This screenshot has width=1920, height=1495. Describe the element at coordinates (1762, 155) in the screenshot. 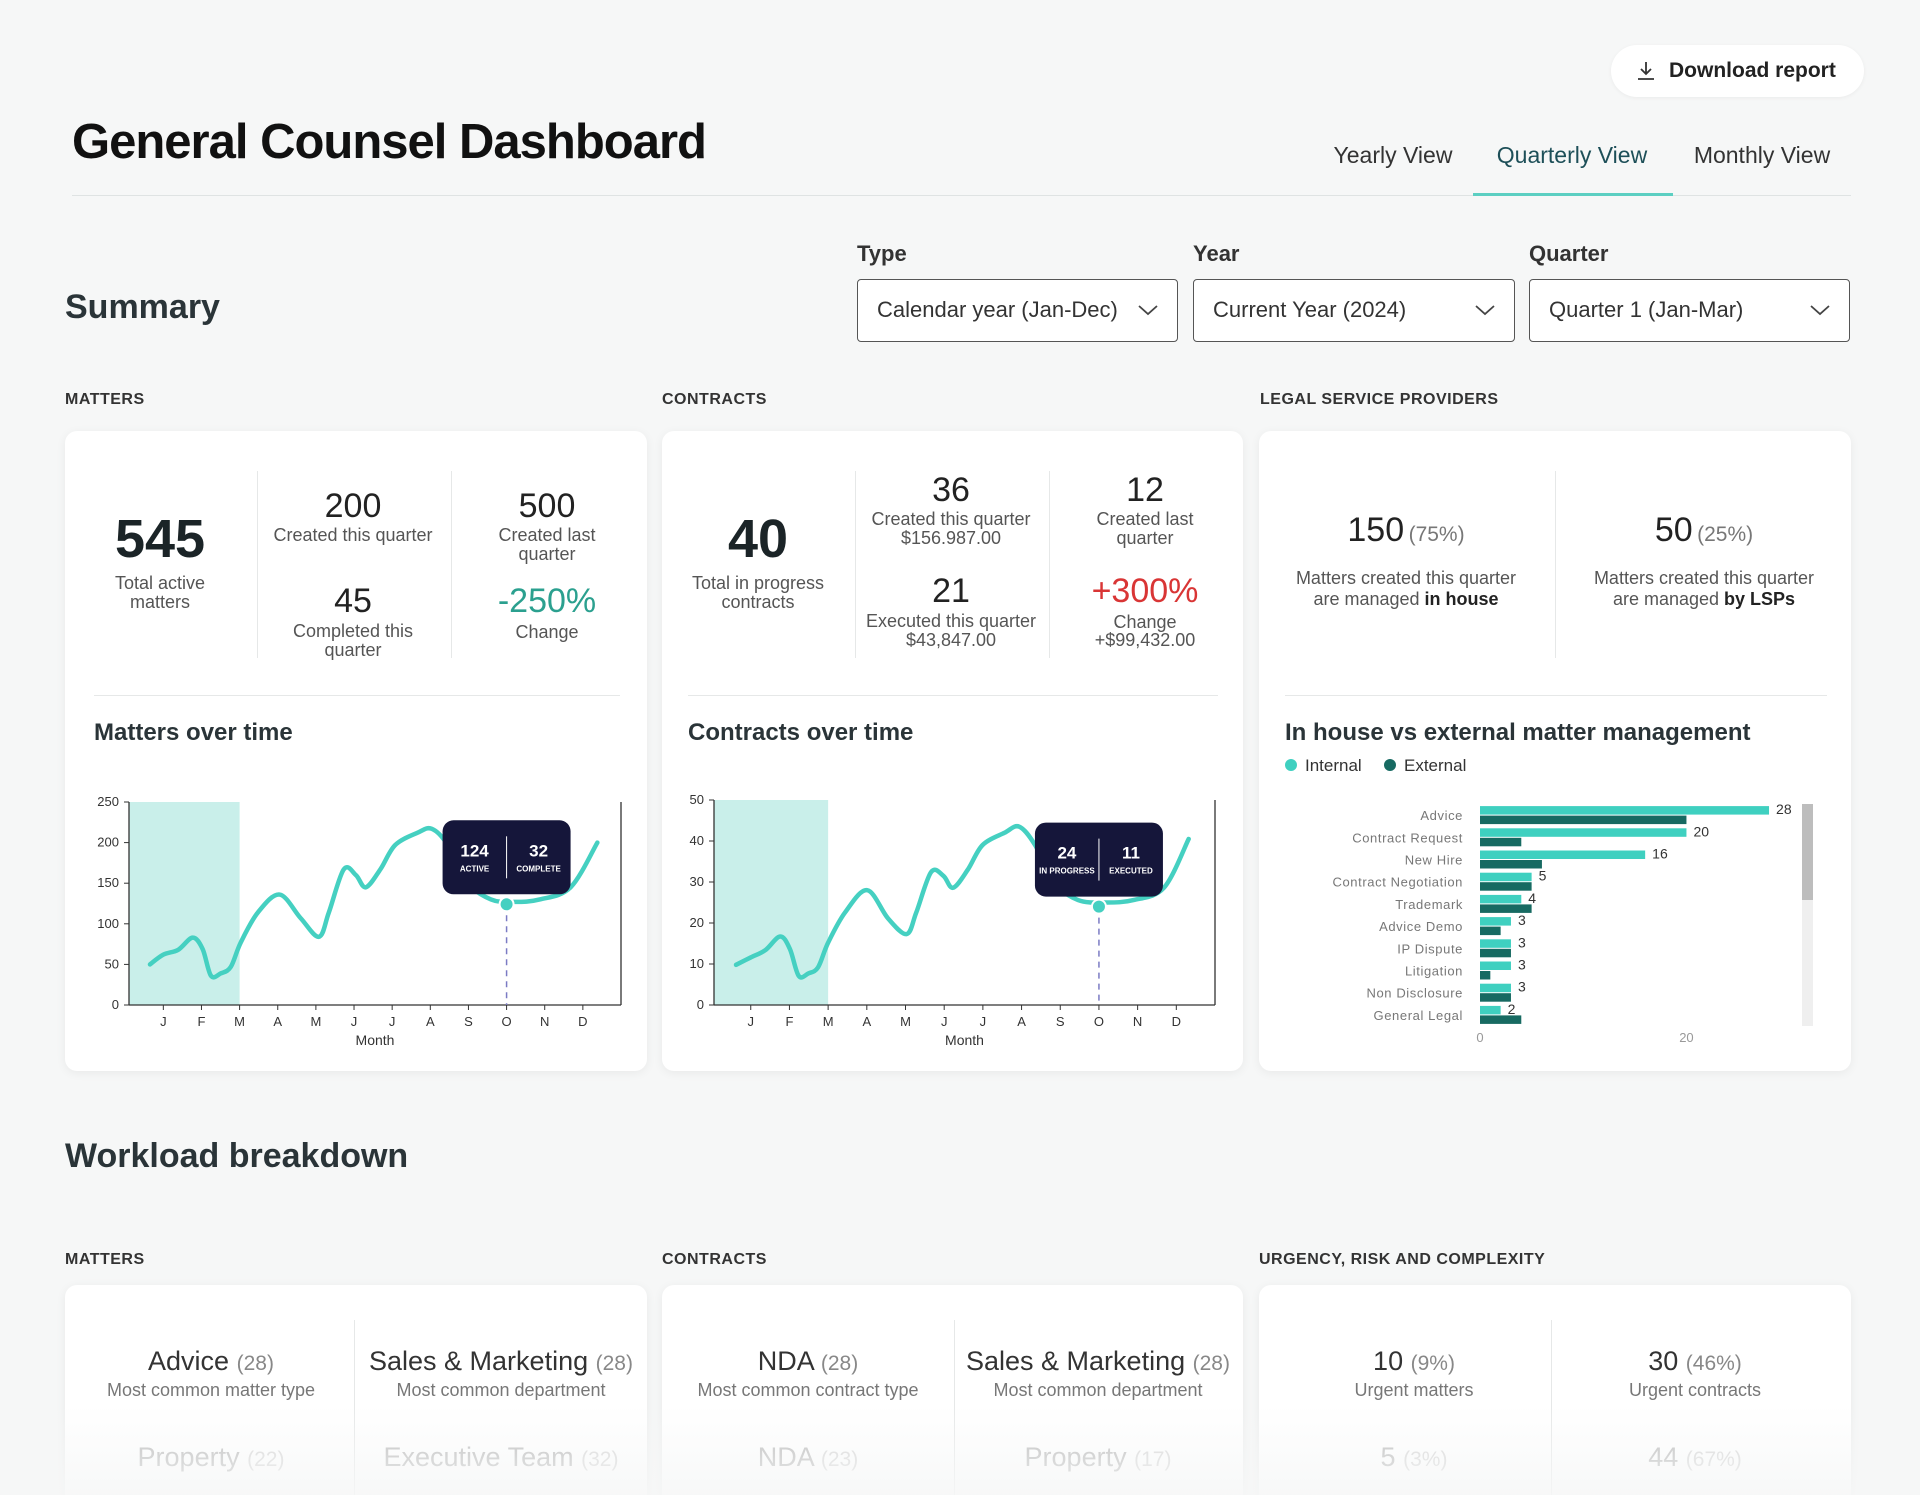

I see `tab: Monthly View` at that location.